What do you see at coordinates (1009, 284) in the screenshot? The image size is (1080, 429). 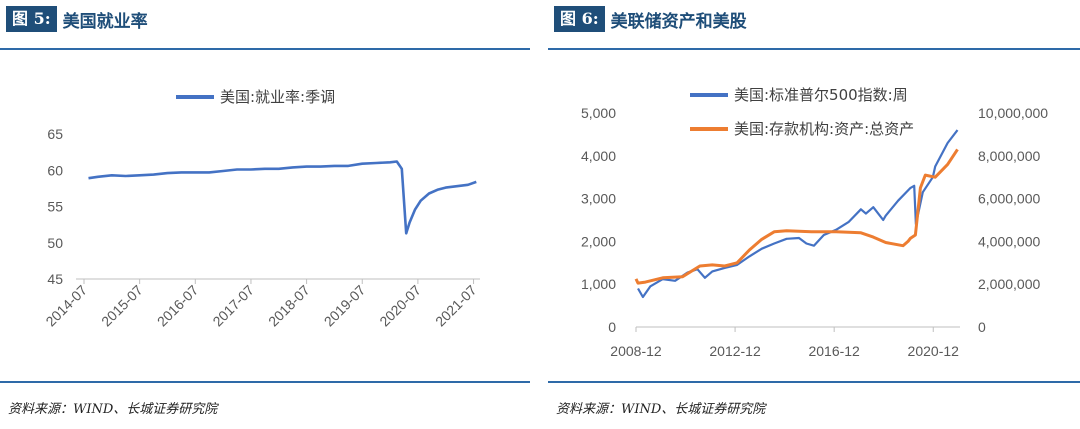 I see `y-right-tick-label: 2,000,000` at bounding box center [1009, 284].